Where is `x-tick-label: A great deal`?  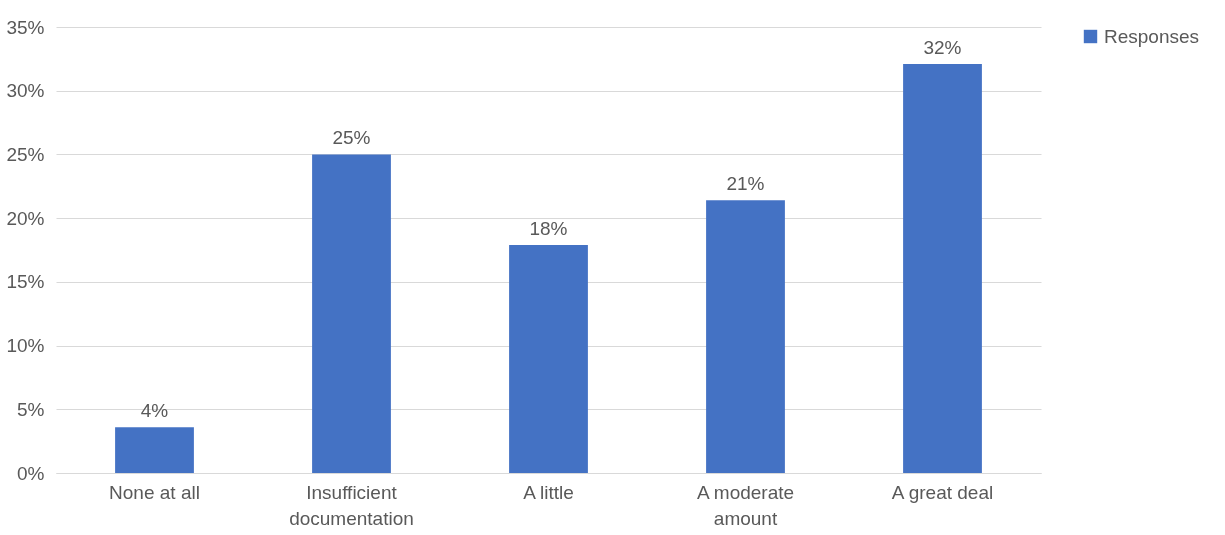
x-tick-label: A great deal is located at coordinates (942, 492).